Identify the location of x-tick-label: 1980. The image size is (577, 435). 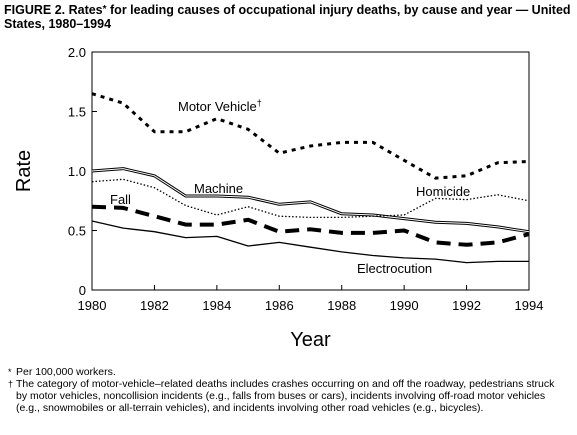
(92, 305).